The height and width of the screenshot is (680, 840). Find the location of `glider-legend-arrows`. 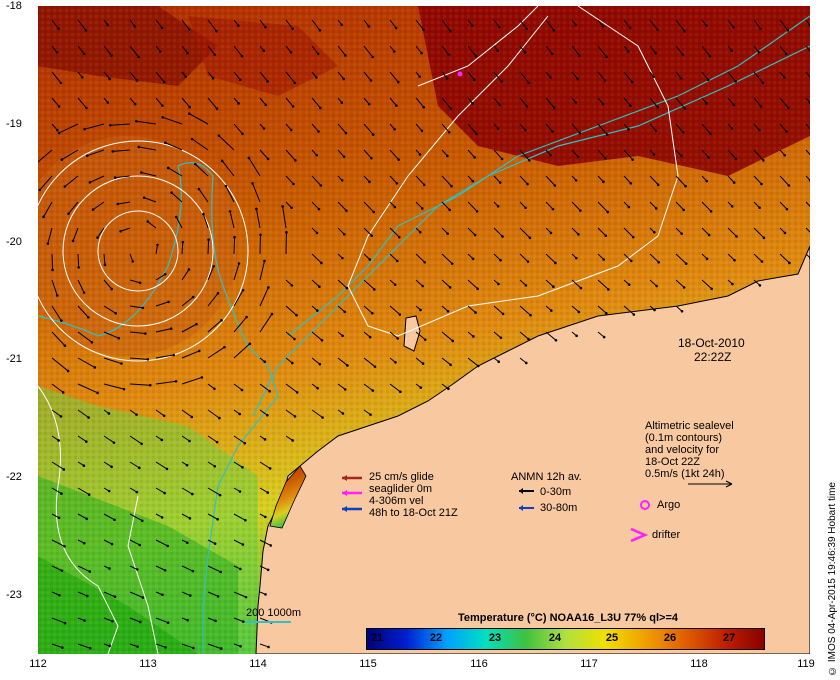

glider-legend-arrows is located at coordinates (352, 493).